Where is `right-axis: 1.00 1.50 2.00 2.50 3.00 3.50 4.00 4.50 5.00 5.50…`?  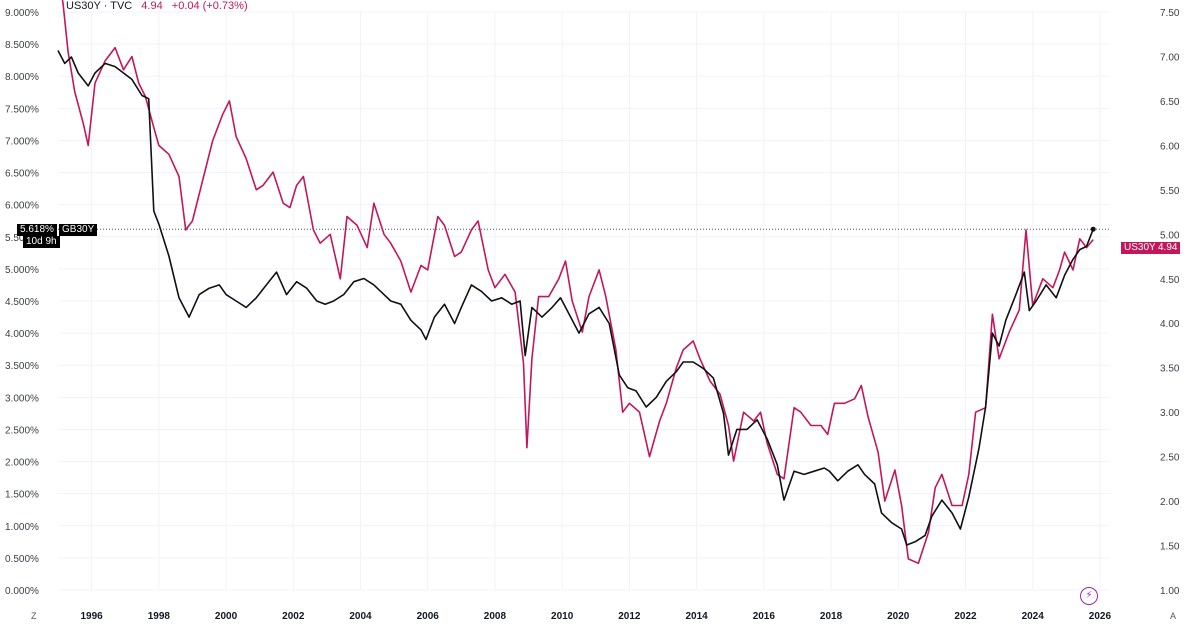
right-axis: 1.00 1.50 2.00 2.50 3.00 3.50 4.00 4.50 5.00 5.50… is located at coordinates (1170, 302).